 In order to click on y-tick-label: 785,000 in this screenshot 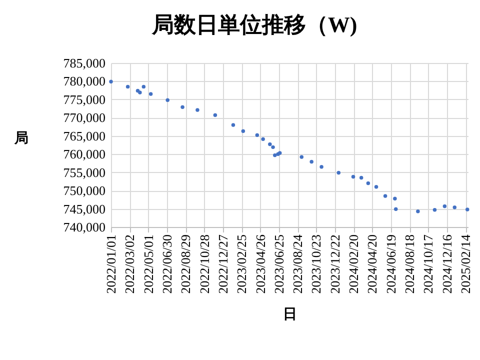, I will do `click(84, 63)`.